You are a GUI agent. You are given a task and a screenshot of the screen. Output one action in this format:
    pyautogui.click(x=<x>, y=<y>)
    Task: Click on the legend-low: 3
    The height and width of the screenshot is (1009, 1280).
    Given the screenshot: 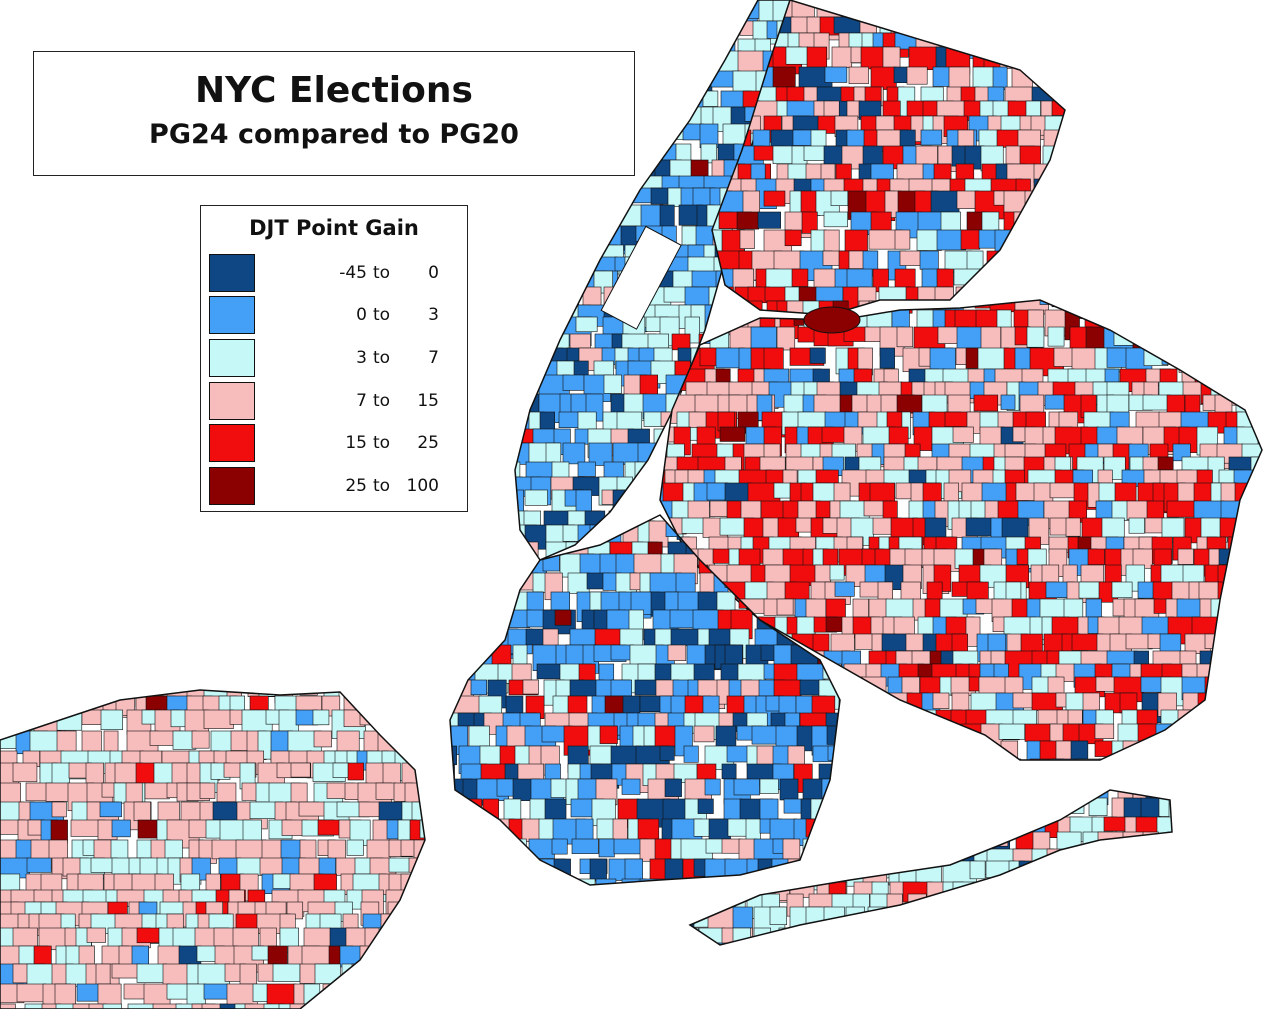 What is the action you would take?
    pyautogui.click(x=361, y=358)
    